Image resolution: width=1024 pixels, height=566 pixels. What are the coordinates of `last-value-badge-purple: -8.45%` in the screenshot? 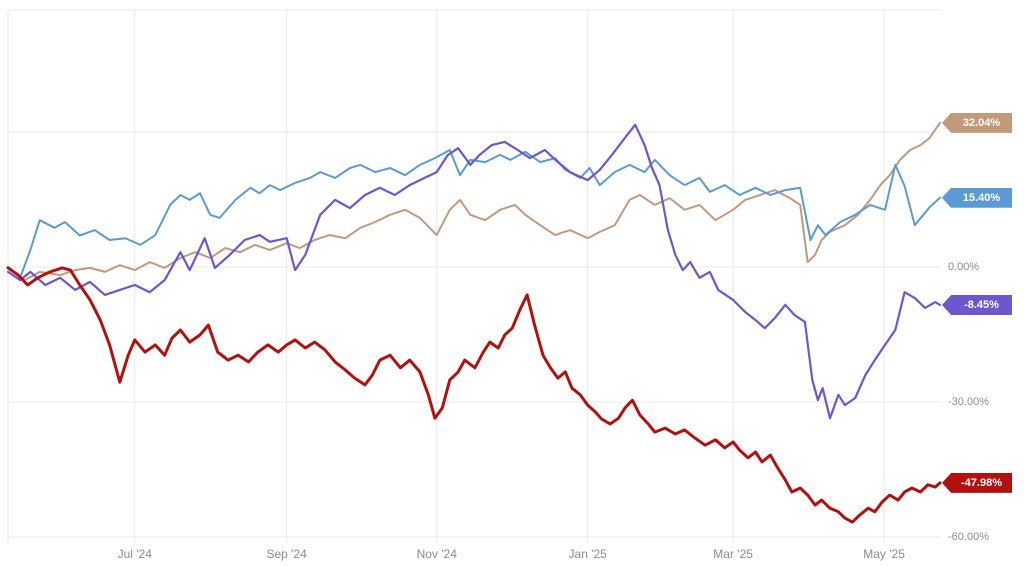 It's located at (977, 305).